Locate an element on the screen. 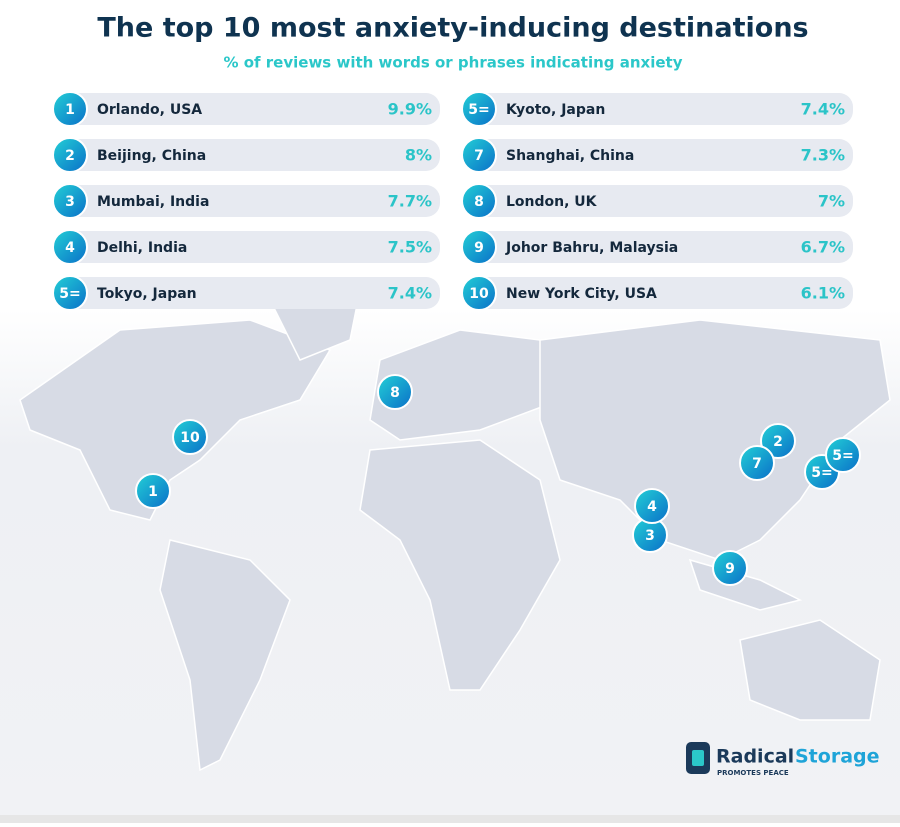  rank-label: 7 is located at coordinates (479, 156).